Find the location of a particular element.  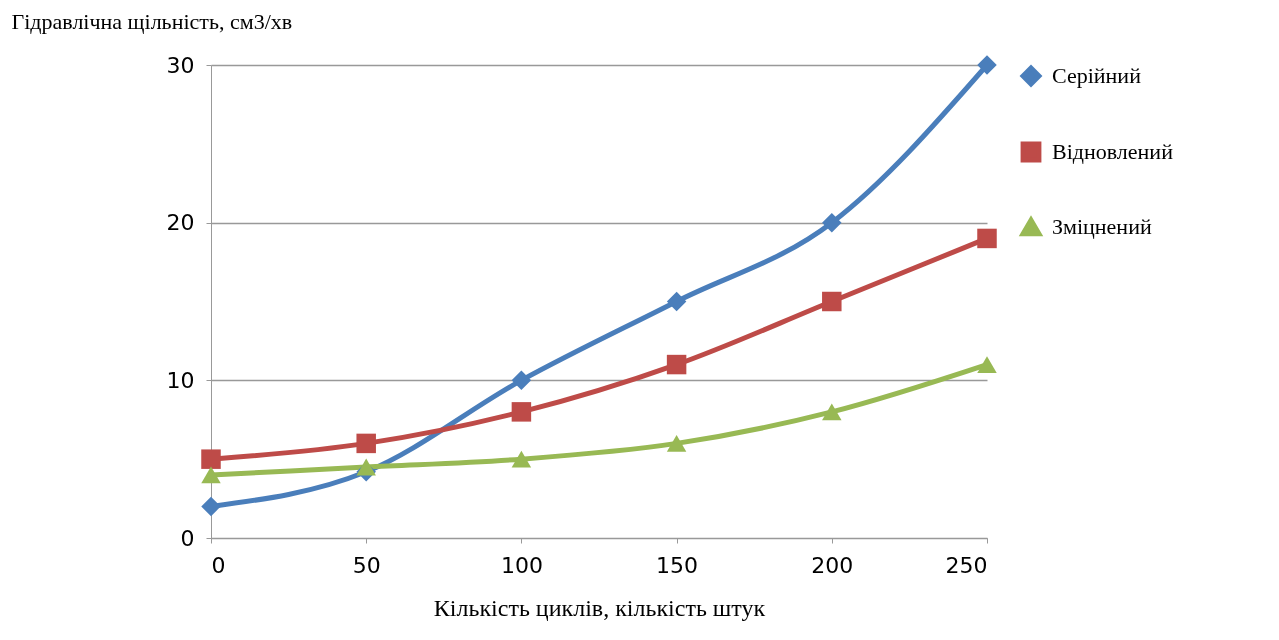

x-axis-title: Кількість циклів, кількість штук is located at coordinates (599, 607).